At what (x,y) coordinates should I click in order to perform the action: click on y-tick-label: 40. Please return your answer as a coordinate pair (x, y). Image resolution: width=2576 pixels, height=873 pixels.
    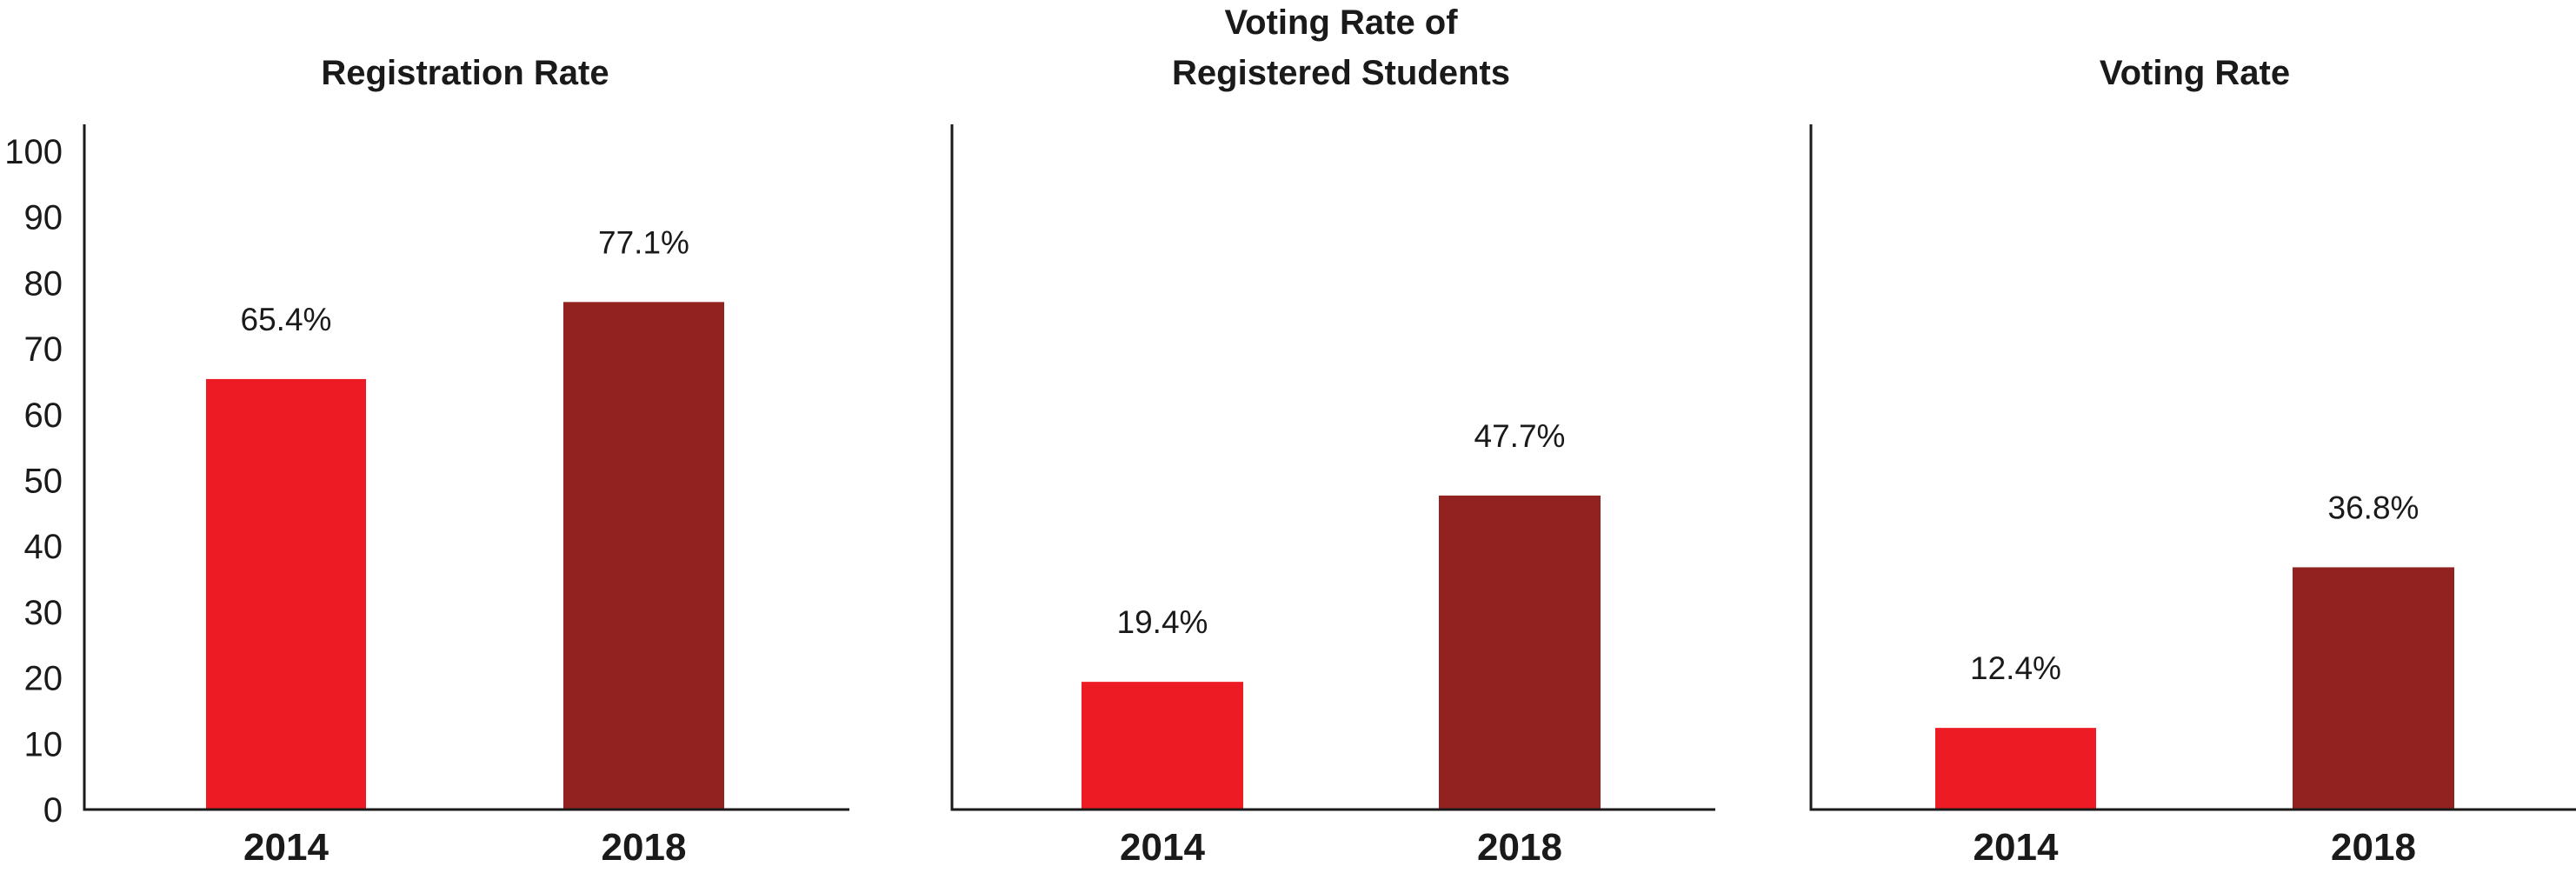
    Looking at the image, I should click on (43, 547).